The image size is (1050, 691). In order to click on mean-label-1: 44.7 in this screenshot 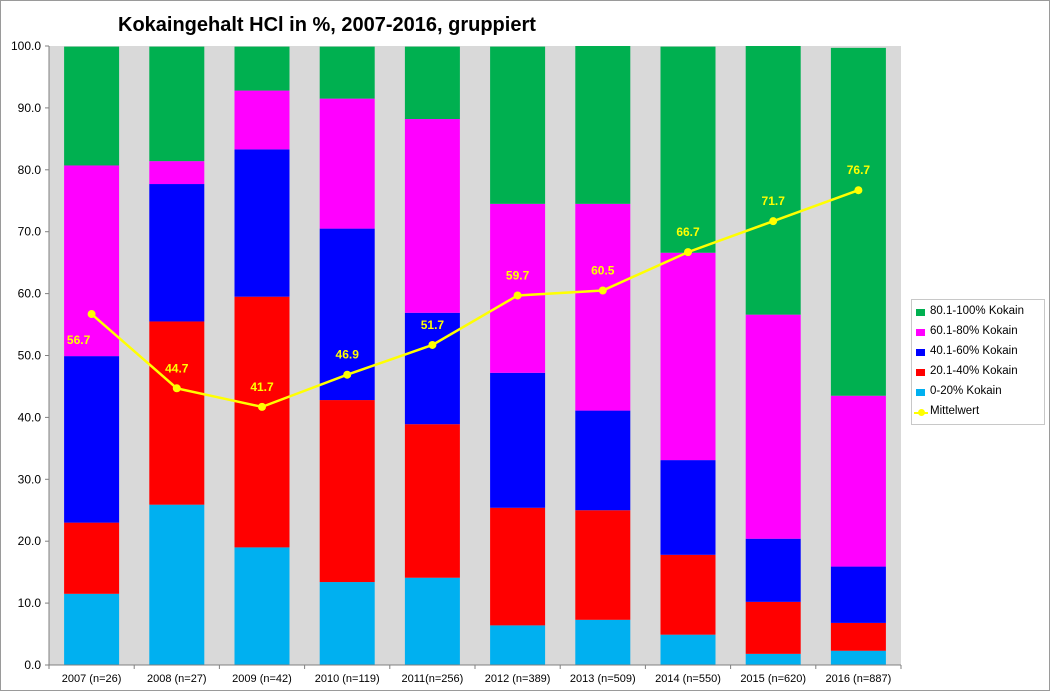, I will do `click(177, 368)`.